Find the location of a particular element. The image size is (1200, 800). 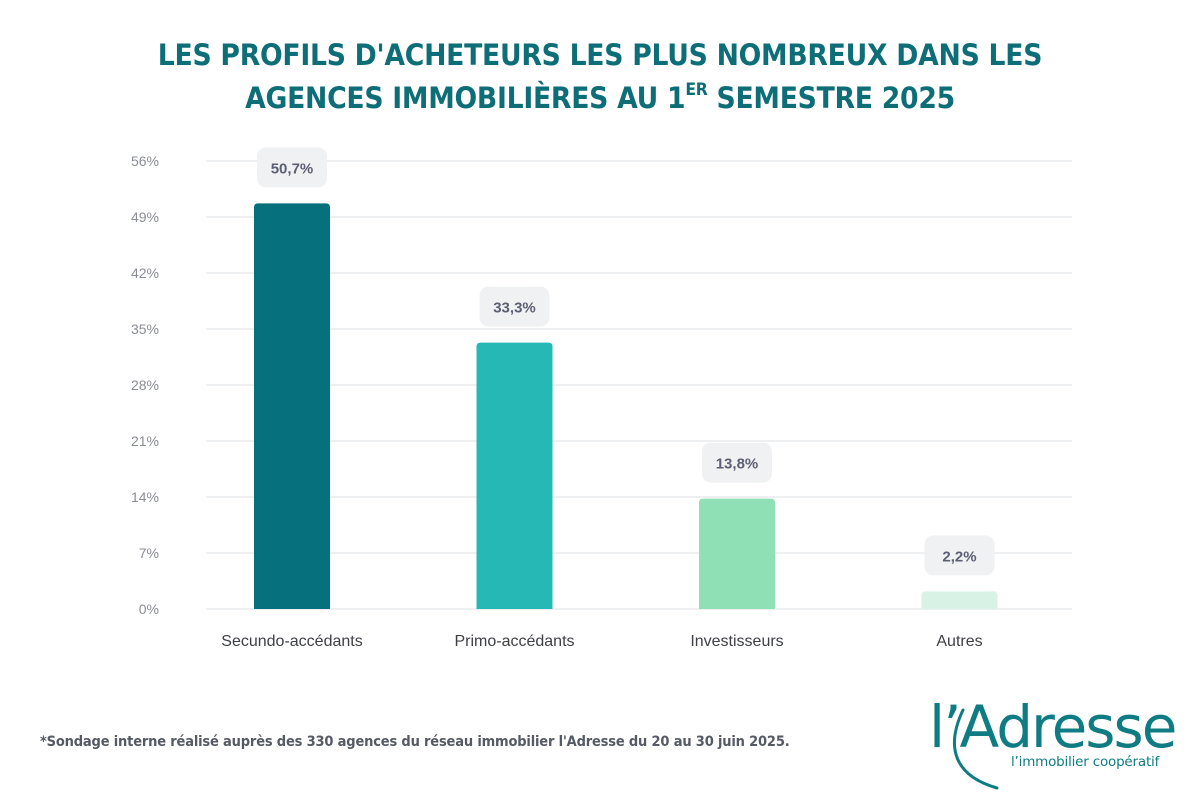

x-tick-label: Investisseurs is located at coordinates (736, 641).